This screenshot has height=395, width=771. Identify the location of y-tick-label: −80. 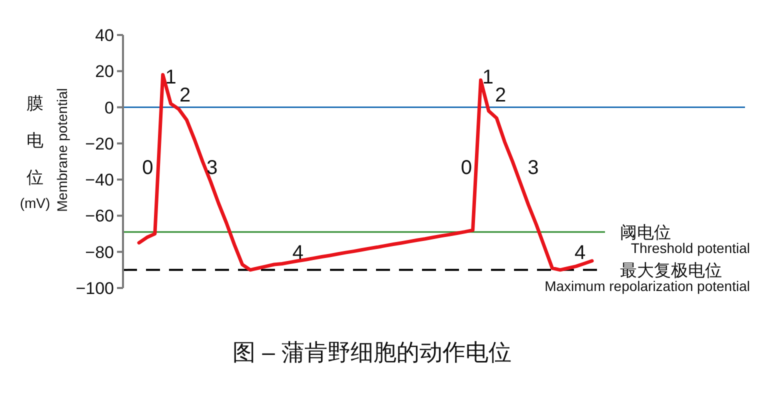
(99, 252).